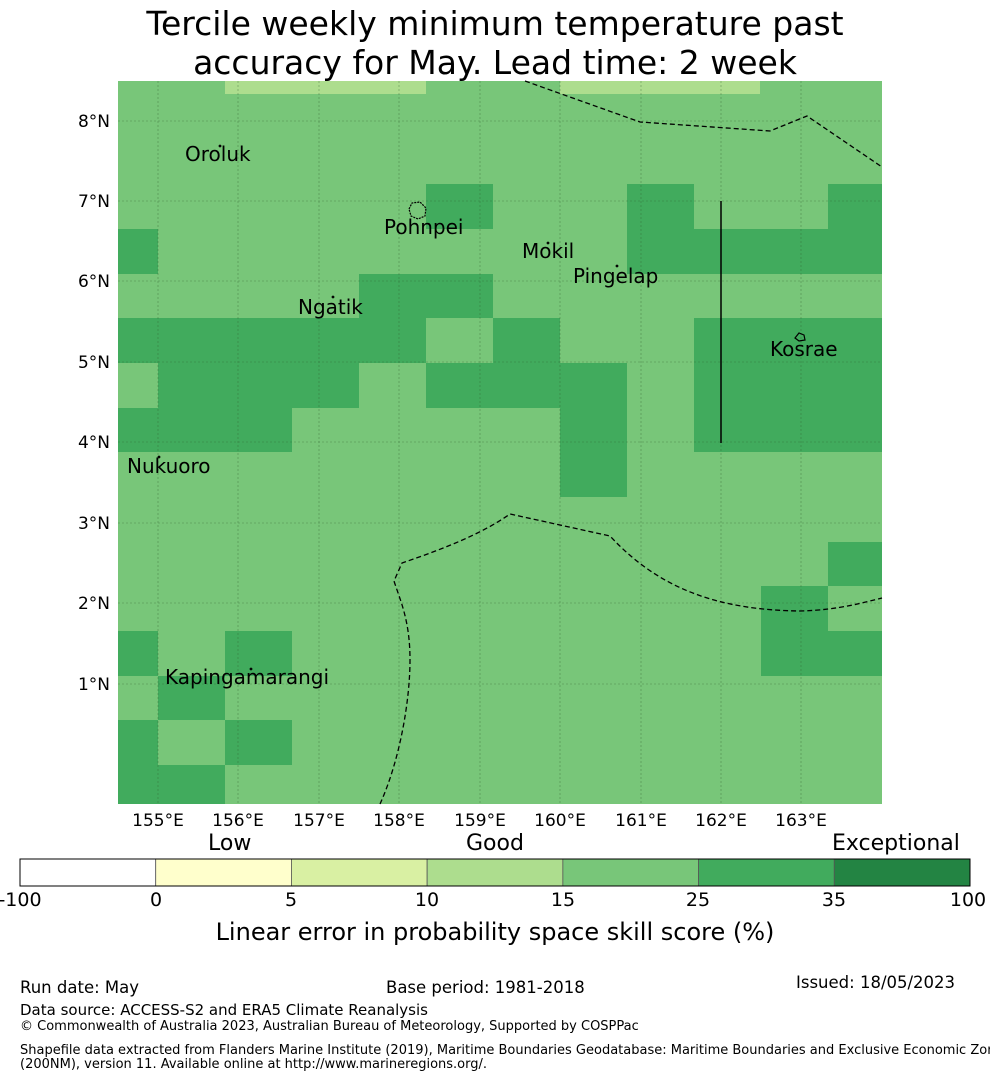 The width and height of the screenshot is (990, 1080). Describe the element at coordinates (399, 821) in the screenshot. I see `lon-tick: 158°E` at that location.